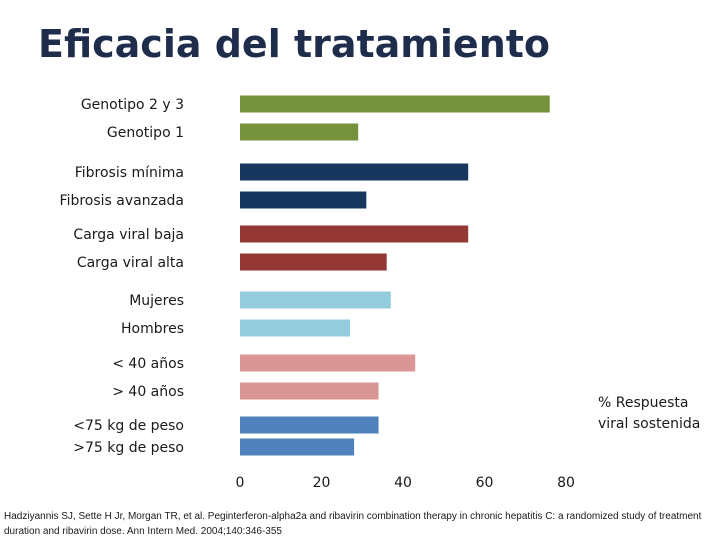  Describe the element at coordinates (649, 413) in the screenshot. I see `axis-note: % Respuesta viral sostenida` at that location.